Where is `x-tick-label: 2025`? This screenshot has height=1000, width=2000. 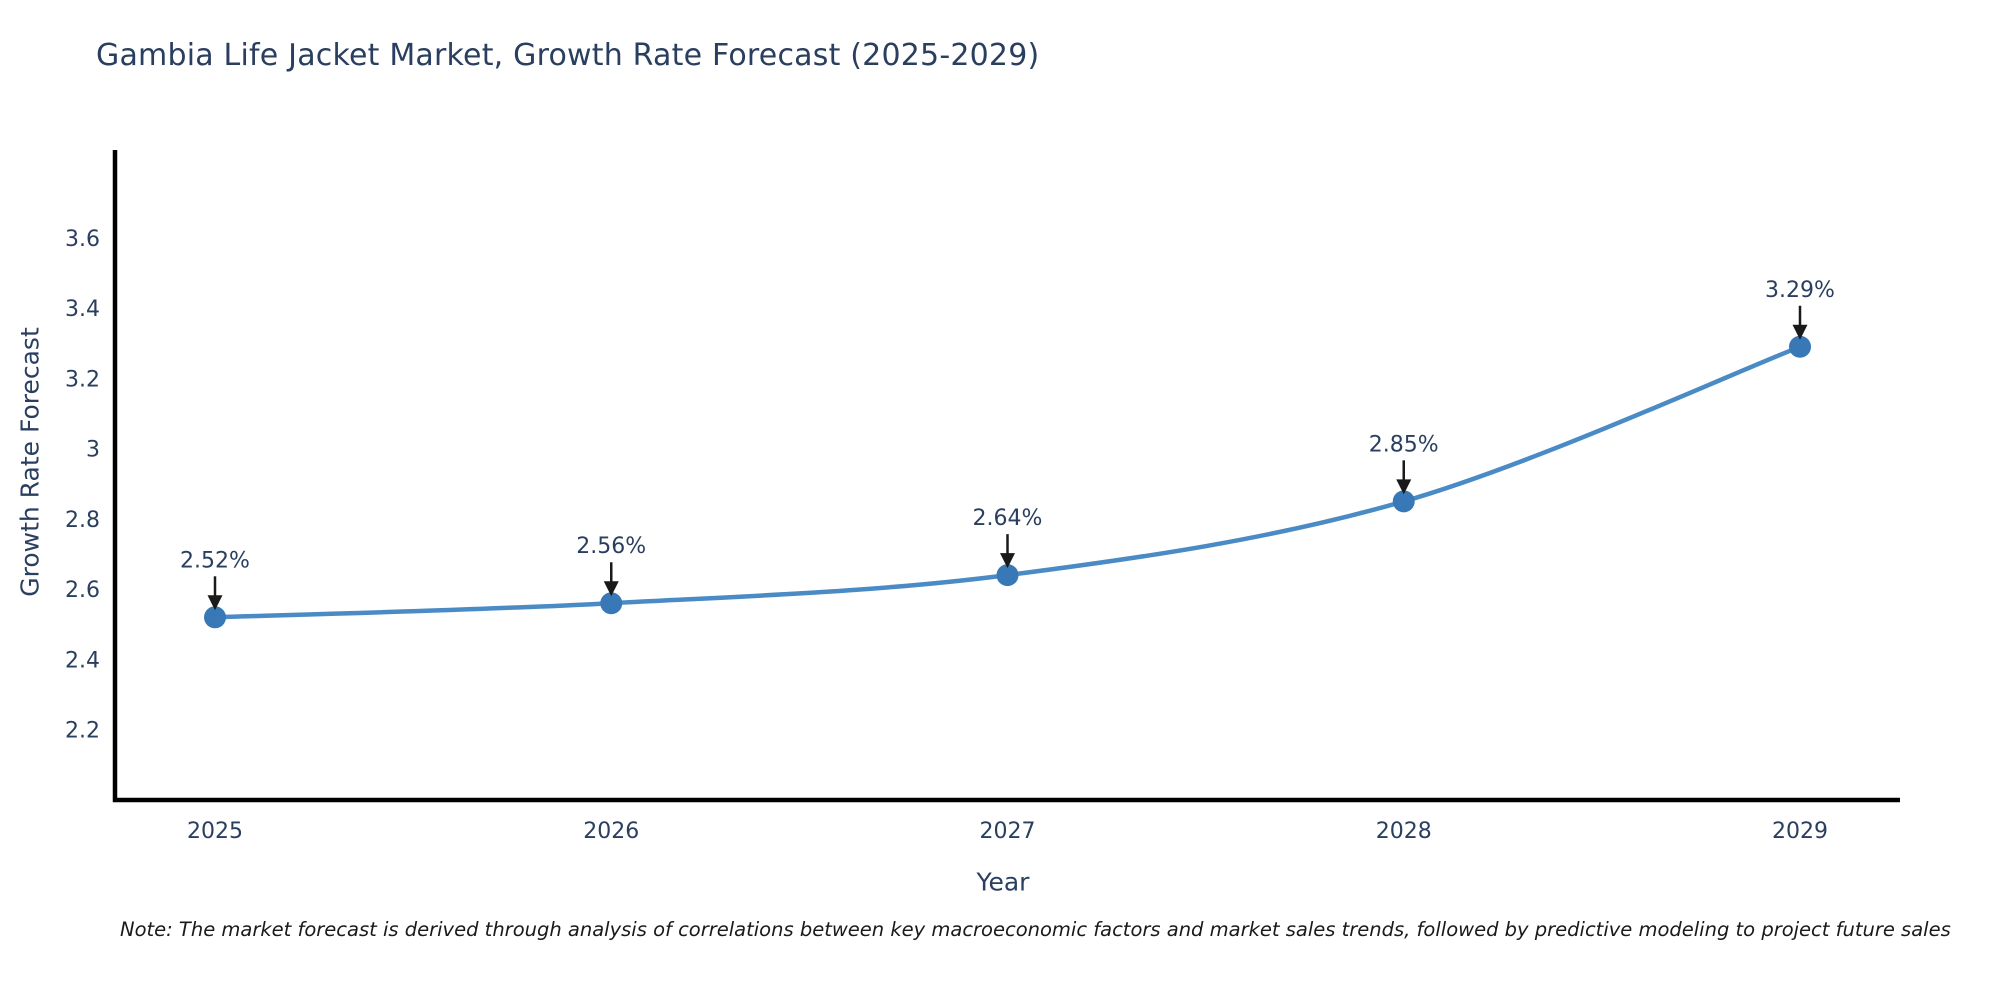 x-tick-label: 2025 is located at coordinates (215, 831).